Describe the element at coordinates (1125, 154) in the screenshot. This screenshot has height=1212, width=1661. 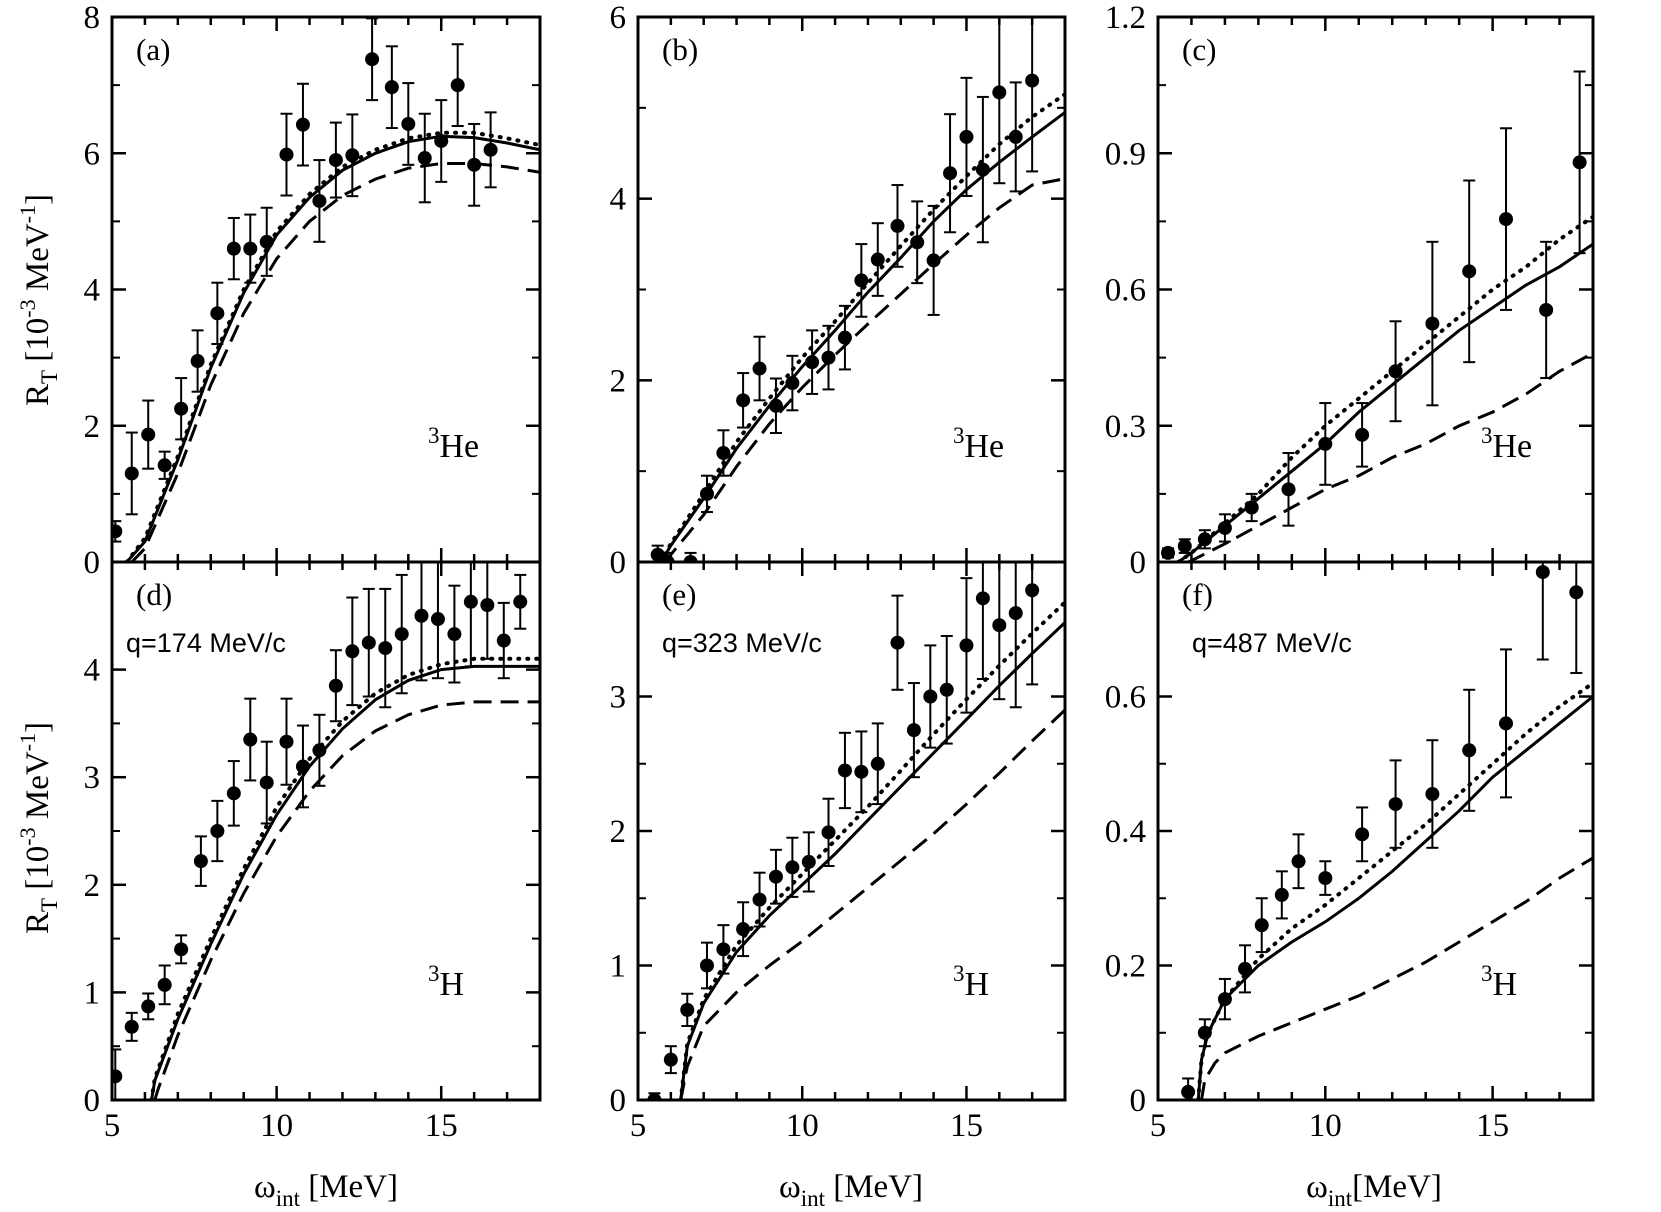
I see `panel-c-ytick-label: 0.9` at that location.